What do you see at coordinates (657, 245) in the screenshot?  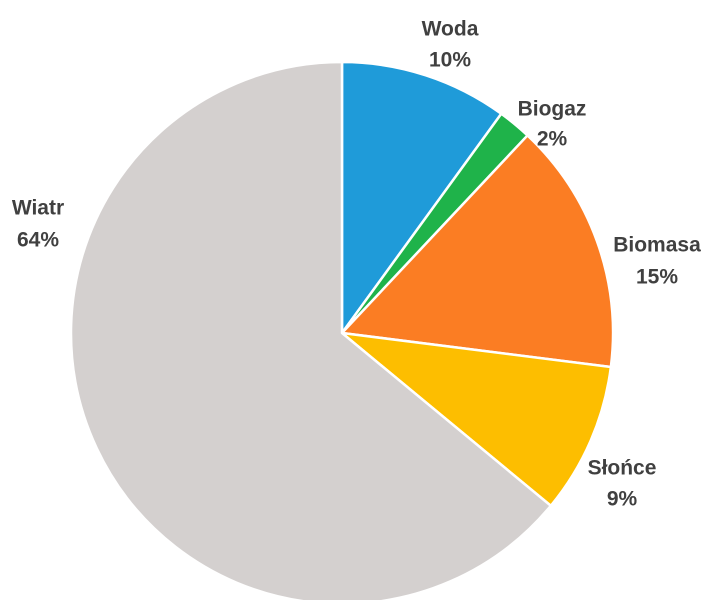 I see `slice-label-biomasa: Biomasa` at bounding box center [657, 245].